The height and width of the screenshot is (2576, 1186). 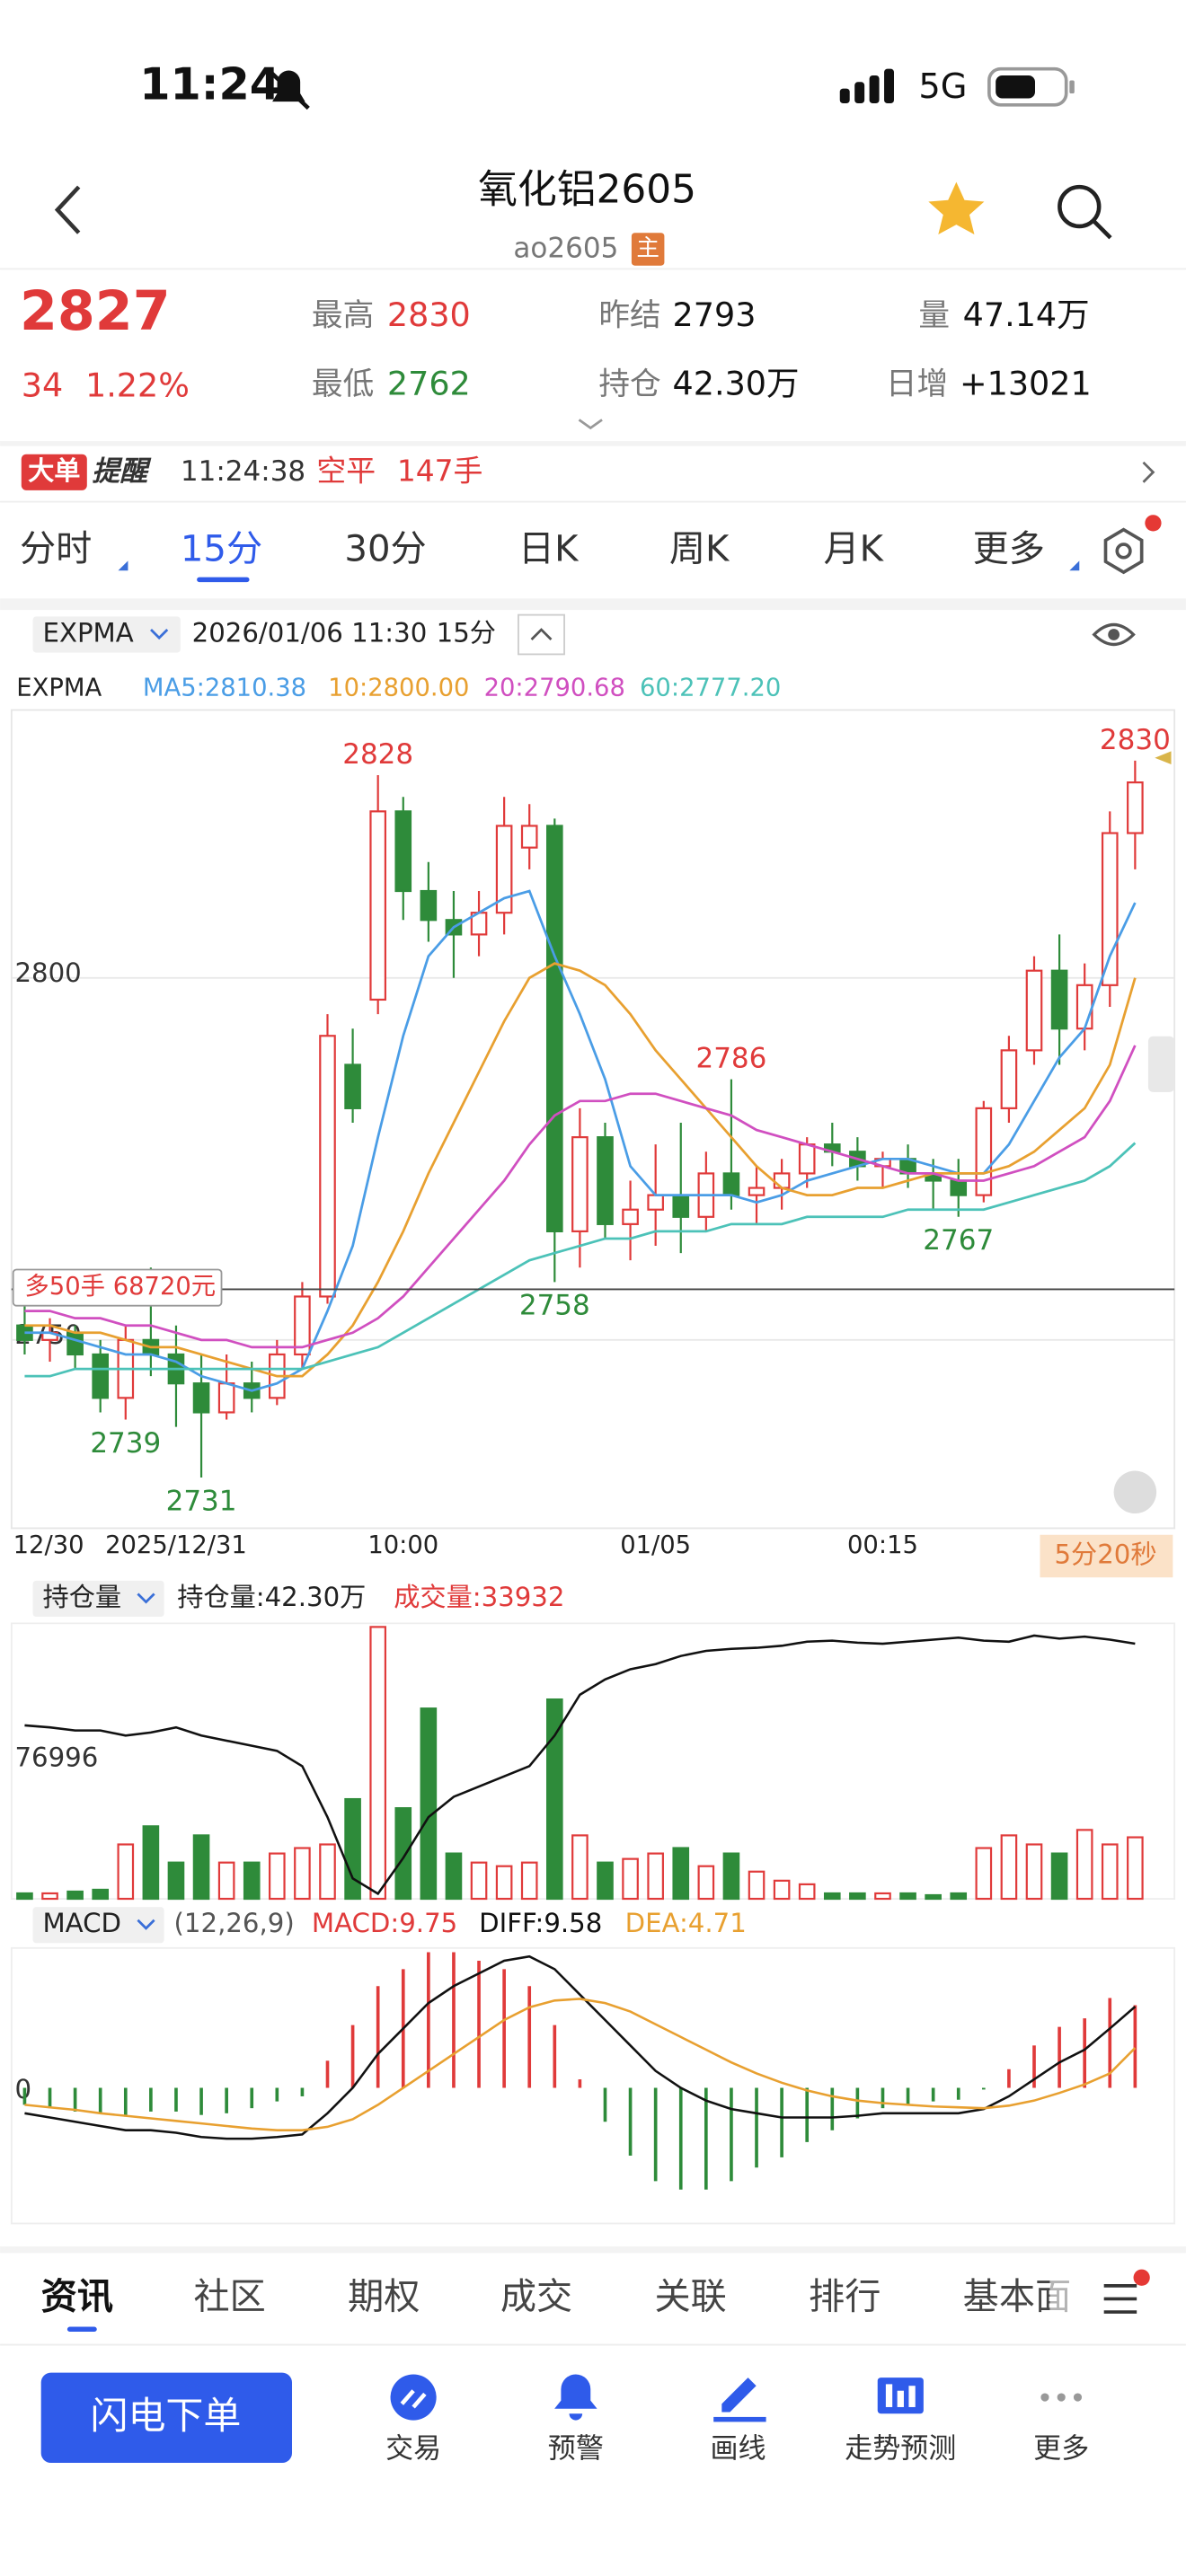 What do you see at coordinates (1126, 2291) in the screenshot?
I see `menu-button` at bounding box center [1126, 2291].